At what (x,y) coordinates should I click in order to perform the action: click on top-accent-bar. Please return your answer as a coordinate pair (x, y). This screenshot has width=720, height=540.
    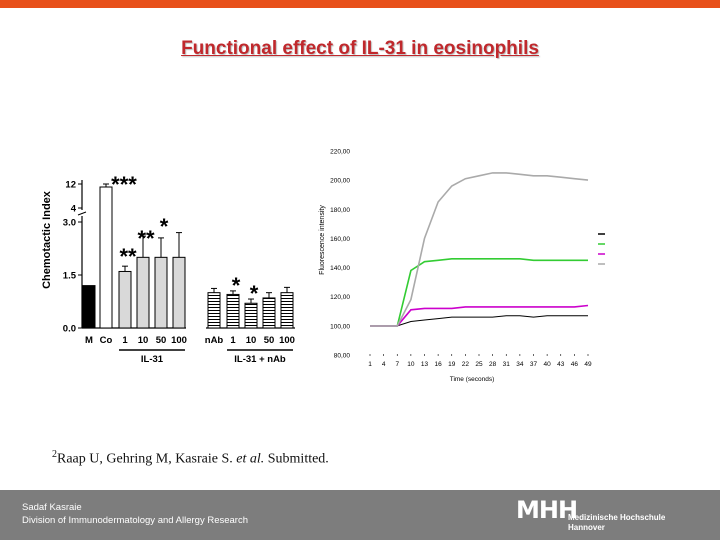
    Looking at the image, I should click on (360, 4).